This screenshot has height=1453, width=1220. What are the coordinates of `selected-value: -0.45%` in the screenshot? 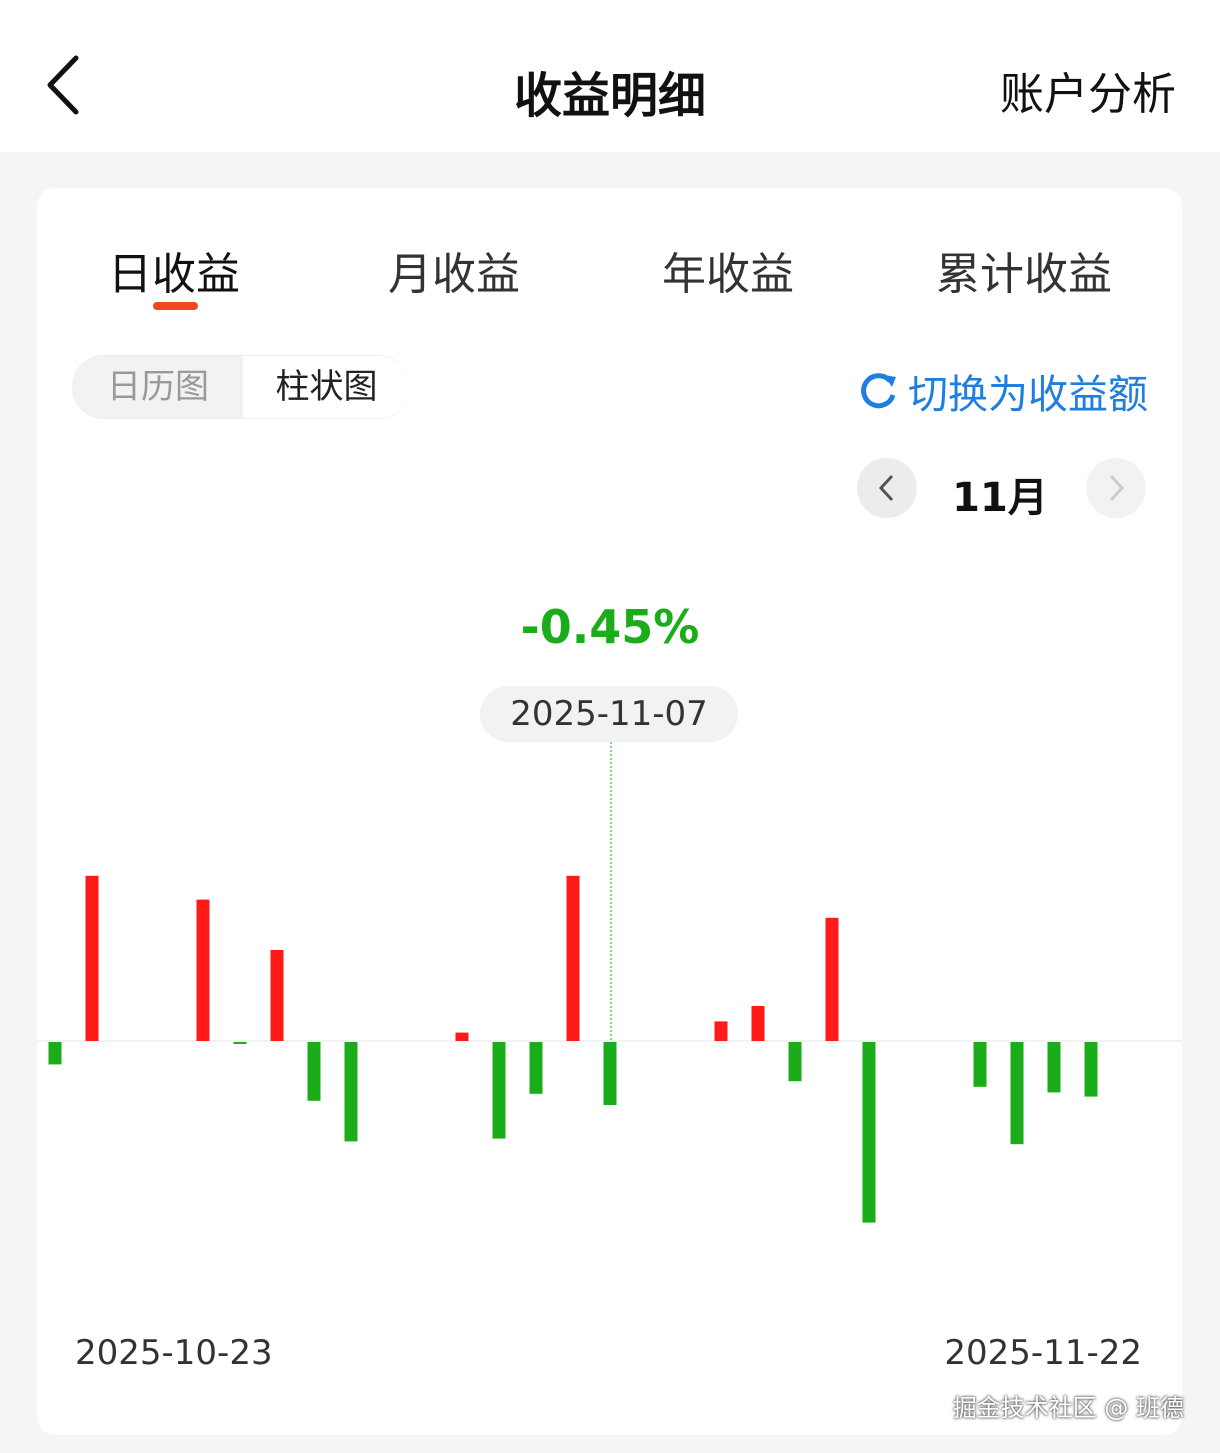 It's located at (610, 627).